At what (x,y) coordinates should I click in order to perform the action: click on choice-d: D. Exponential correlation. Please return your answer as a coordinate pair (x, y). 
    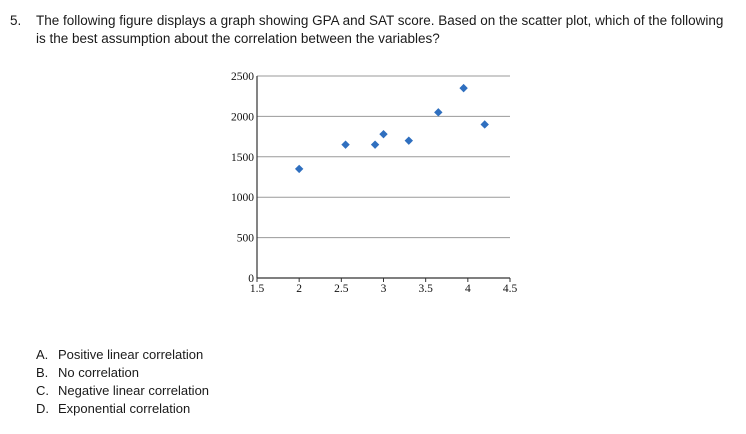
    Looking at the image, I should click on (122, 409).